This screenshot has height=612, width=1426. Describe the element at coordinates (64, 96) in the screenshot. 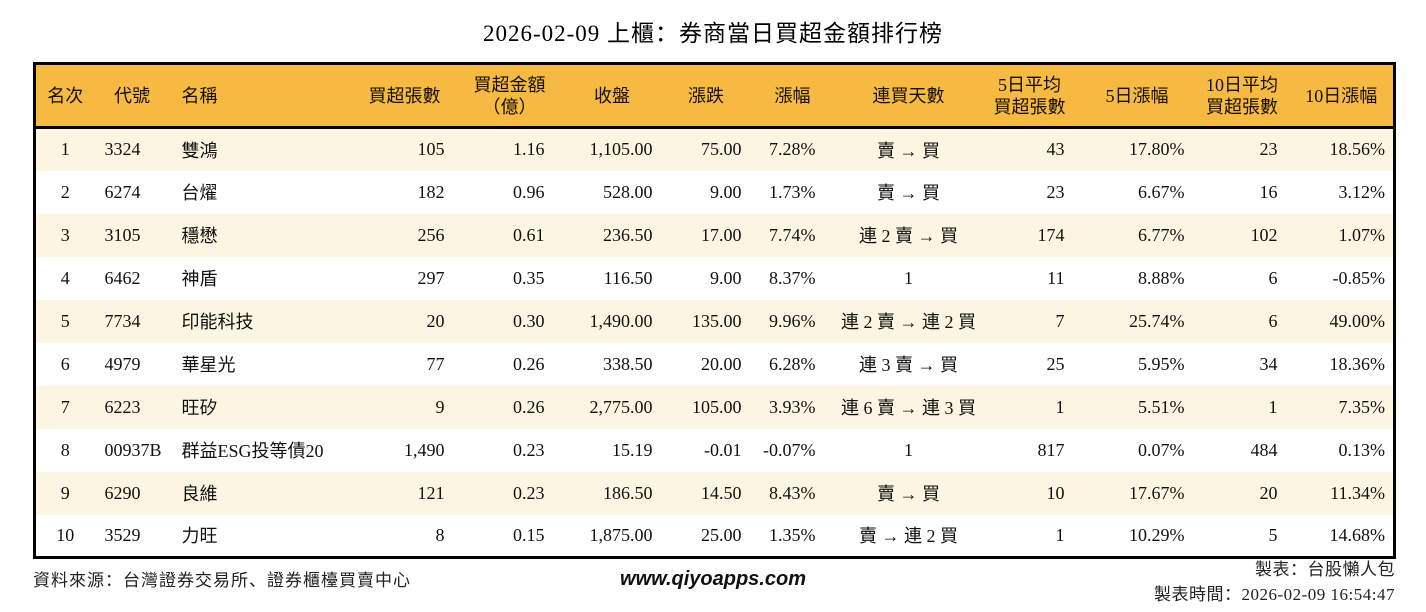

I see `column-header-rank: 名次` at that location.